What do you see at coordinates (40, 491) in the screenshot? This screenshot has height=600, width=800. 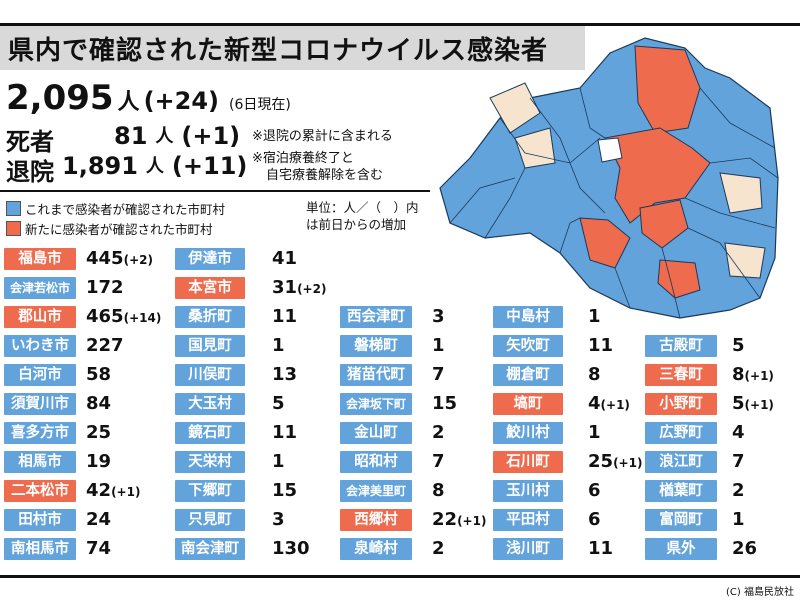 I see `municipality-name: 二本松市` at bounding box center [40, 491].